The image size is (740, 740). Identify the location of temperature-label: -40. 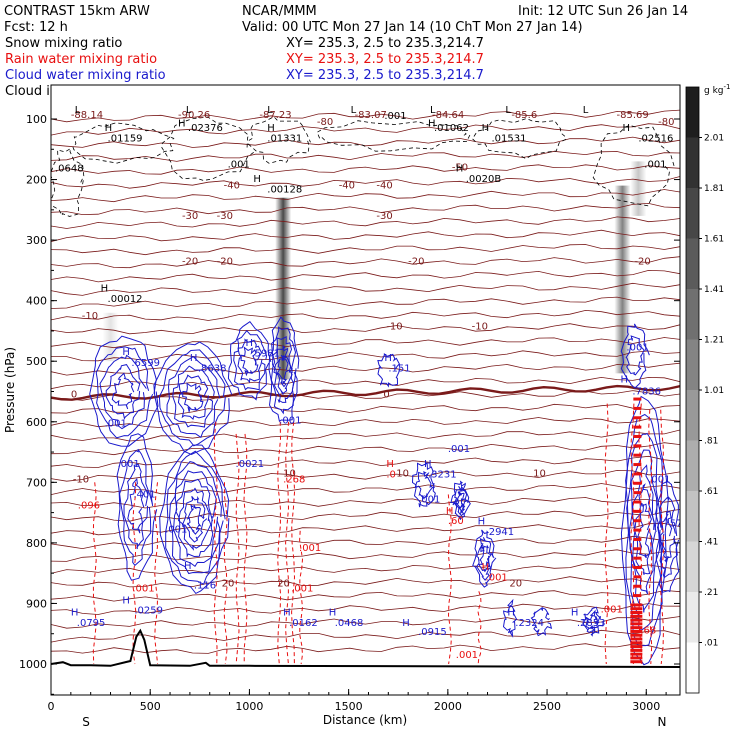
(347, 186).